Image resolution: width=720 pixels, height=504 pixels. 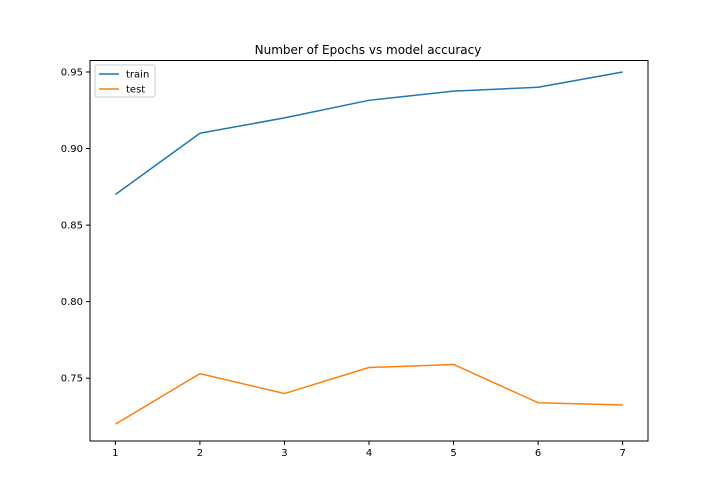 What do you see at coordinates (115, 453) in the screenshot?
I see `x-tick-label: 1` at bounding box center [115, 453].